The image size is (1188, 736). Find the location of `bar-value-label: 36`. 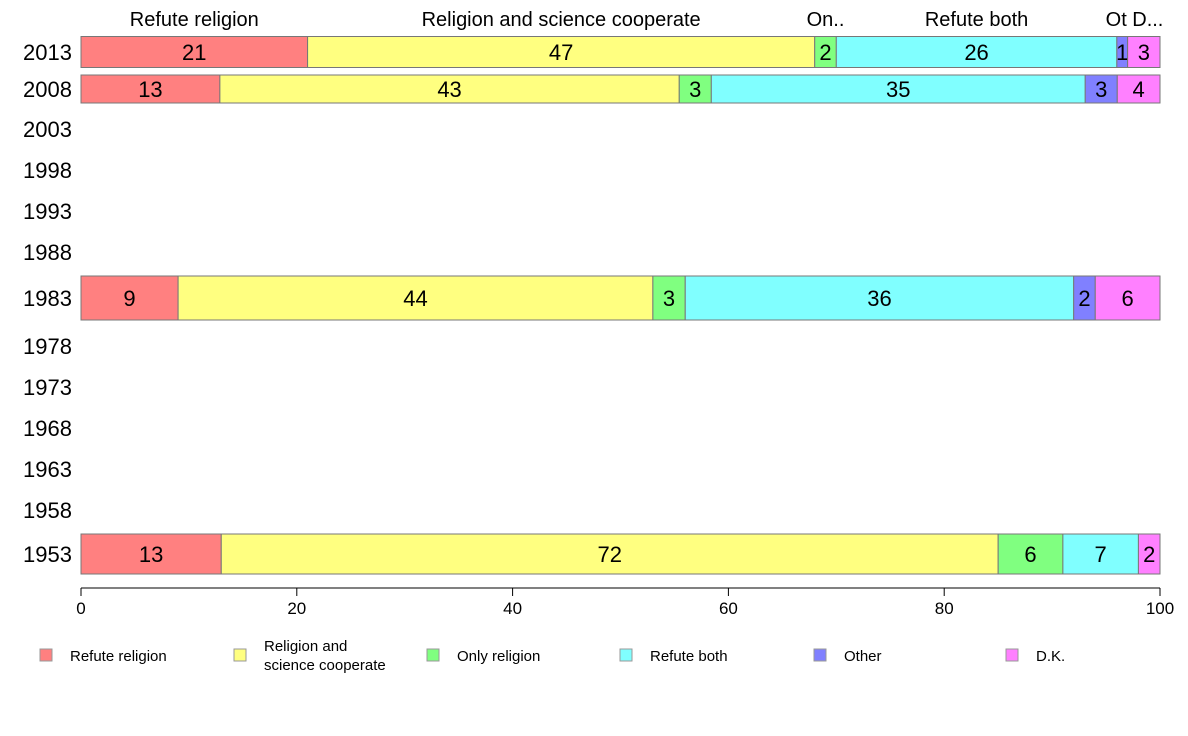

bar-value-label: 36 is located at coordinates (879, 298).